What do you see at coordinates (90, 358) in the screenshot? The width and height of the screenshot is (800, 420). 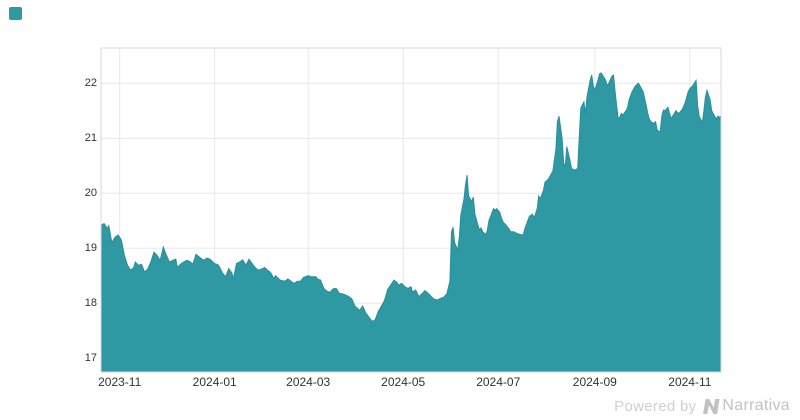 I see `y-axis-label: 17` at bounding box center [90, 358].